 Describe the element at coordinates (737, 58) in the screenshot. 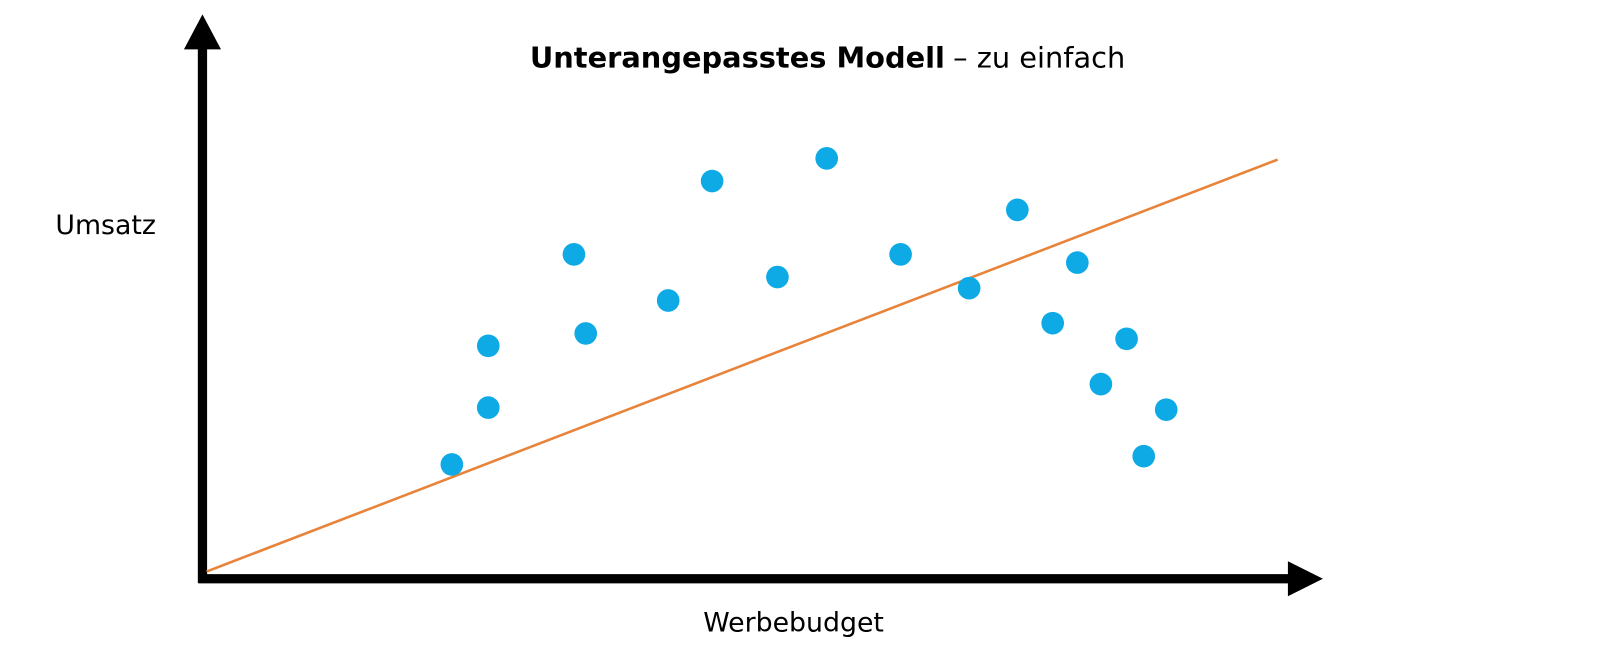

I see `title-bold: Unterangepasstes Modell` at that location.